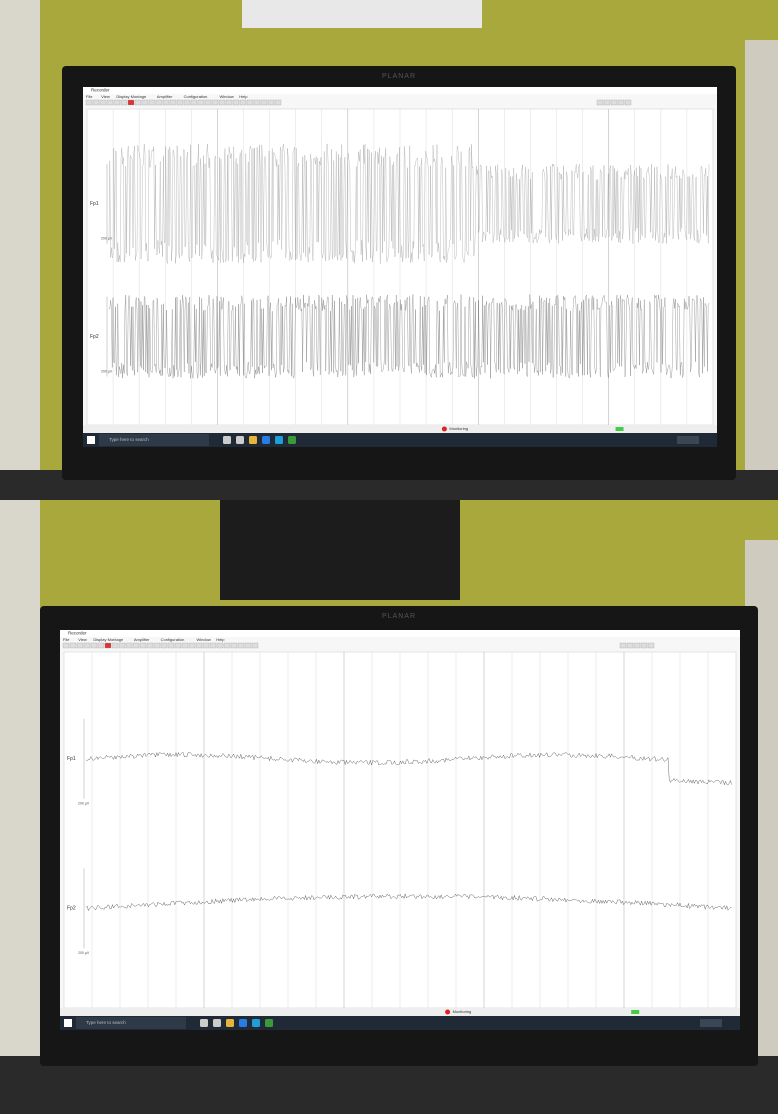  What do you see at coordinates (400, 633) in the screenshot?
I see `title-bar` at bounding box center [400, 633].